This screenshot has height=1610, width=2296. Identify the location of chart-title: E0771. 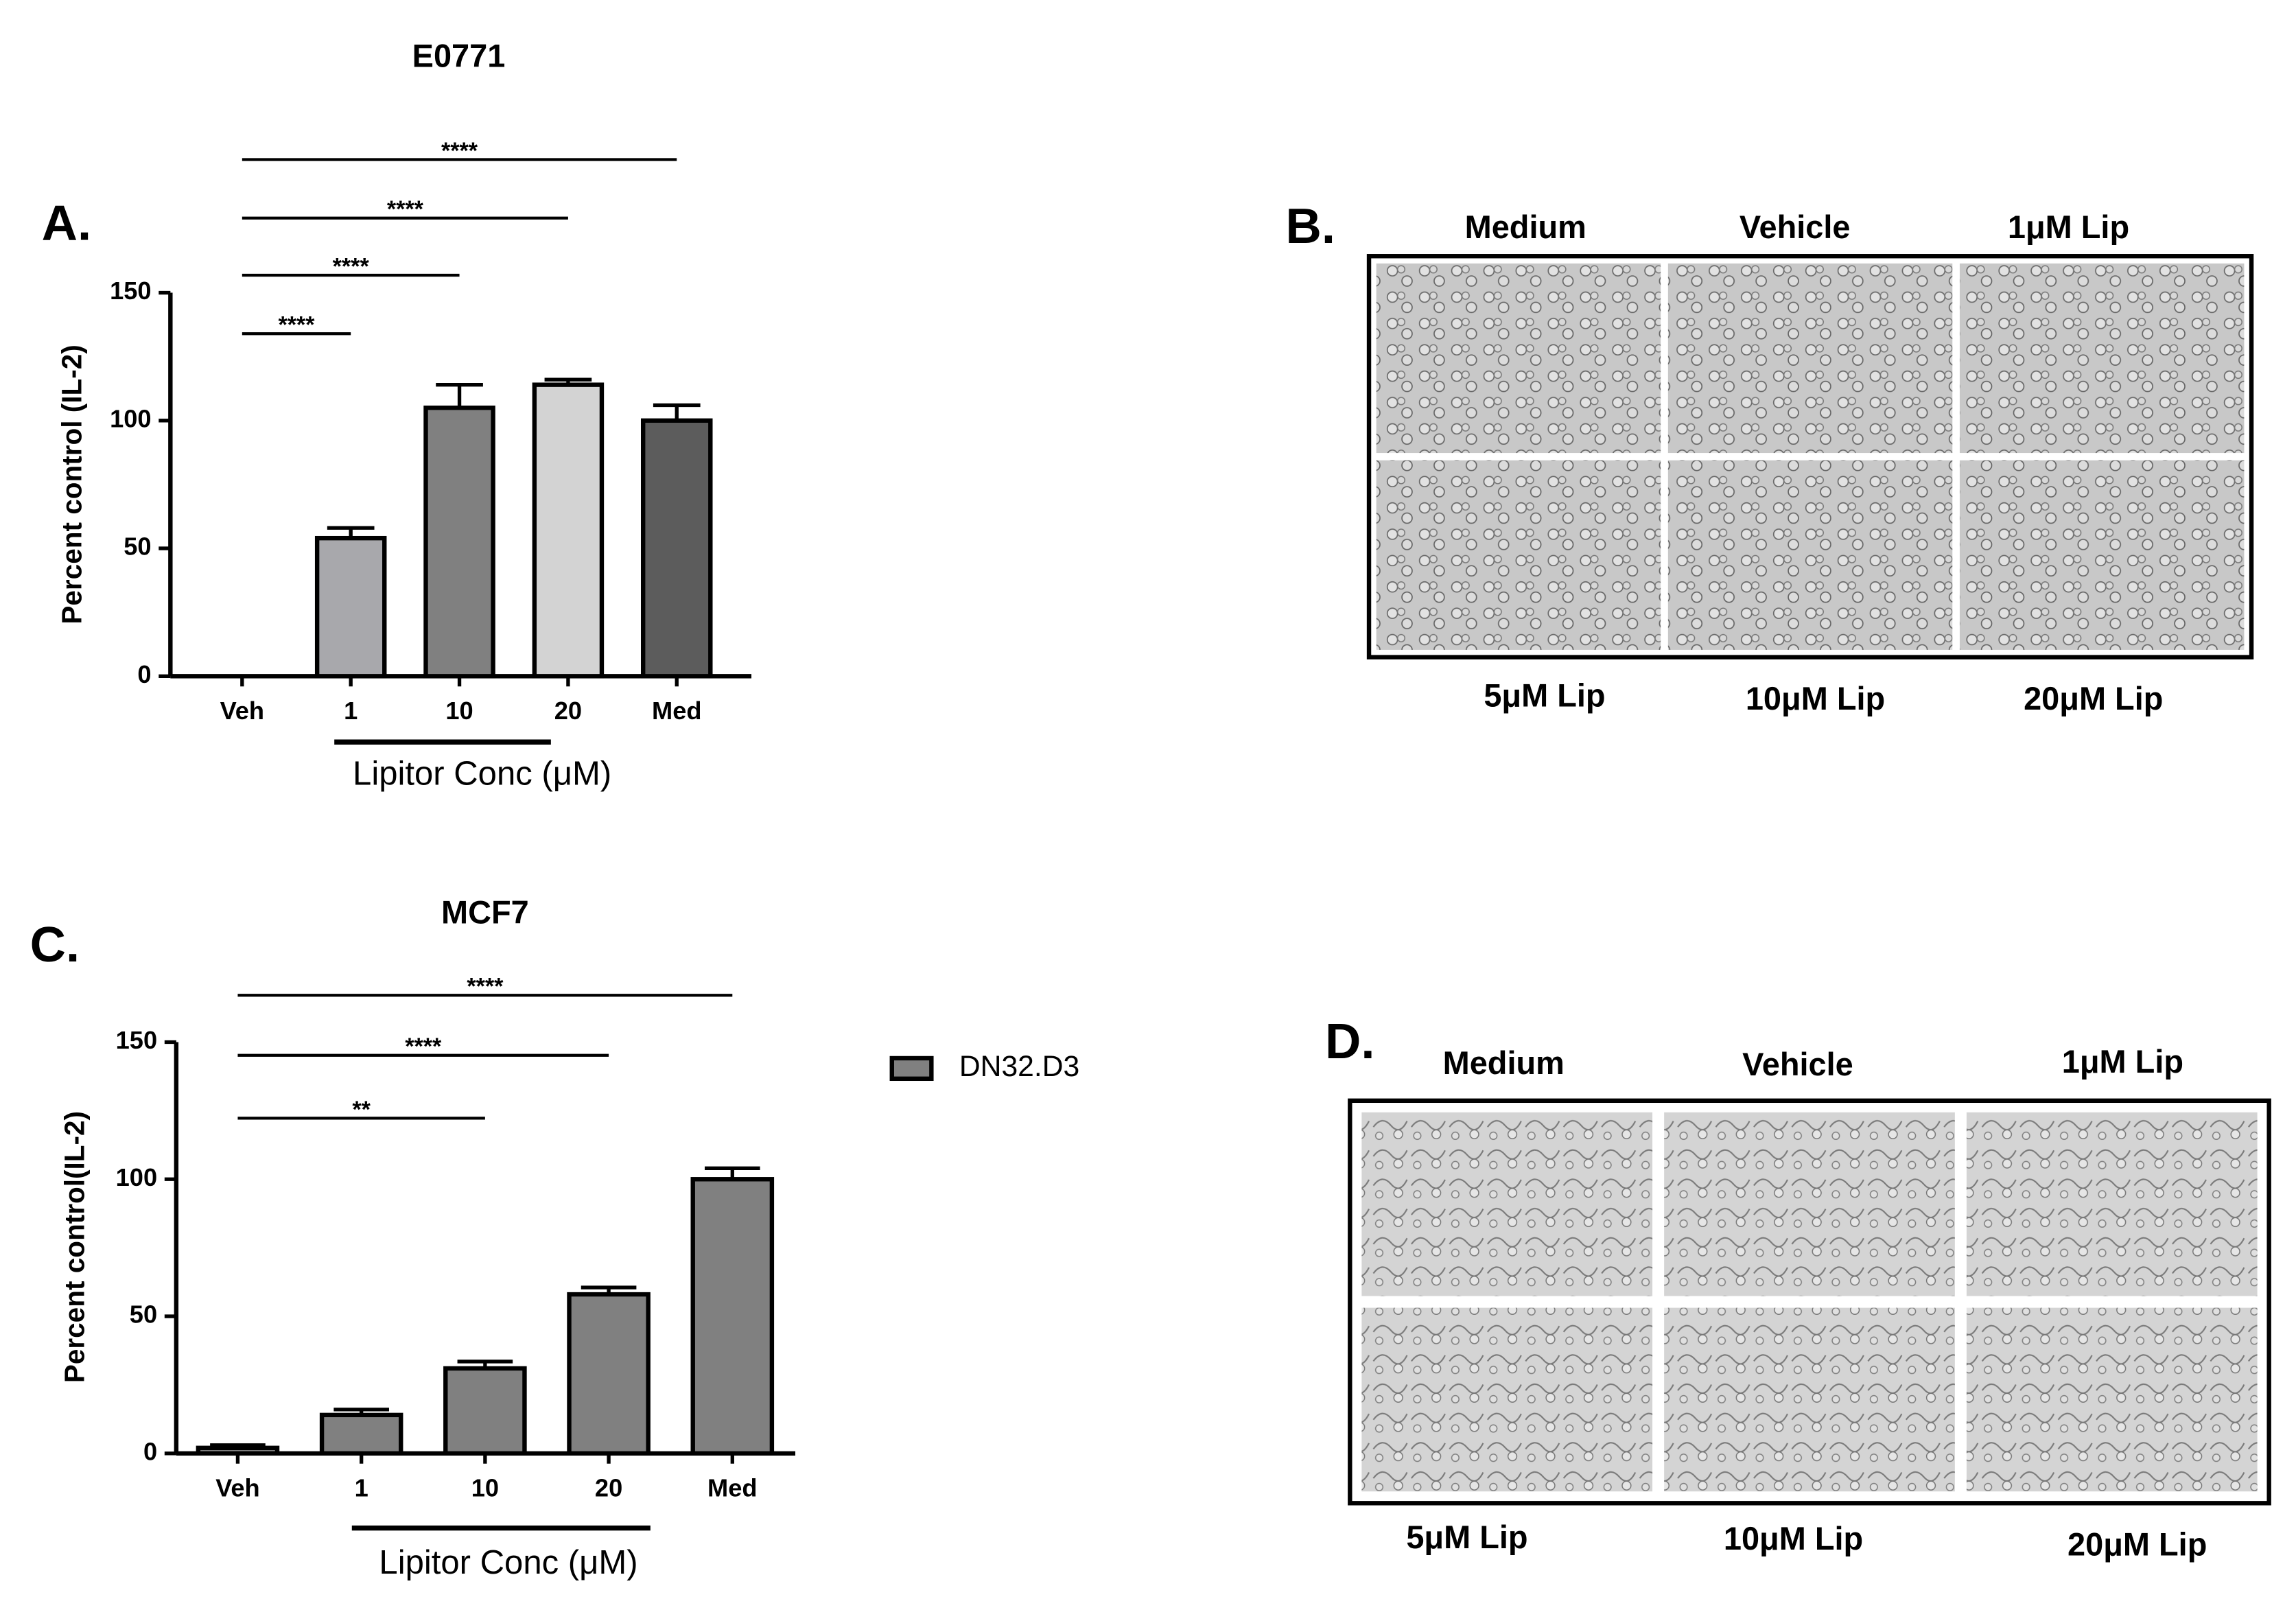
(459, 56).